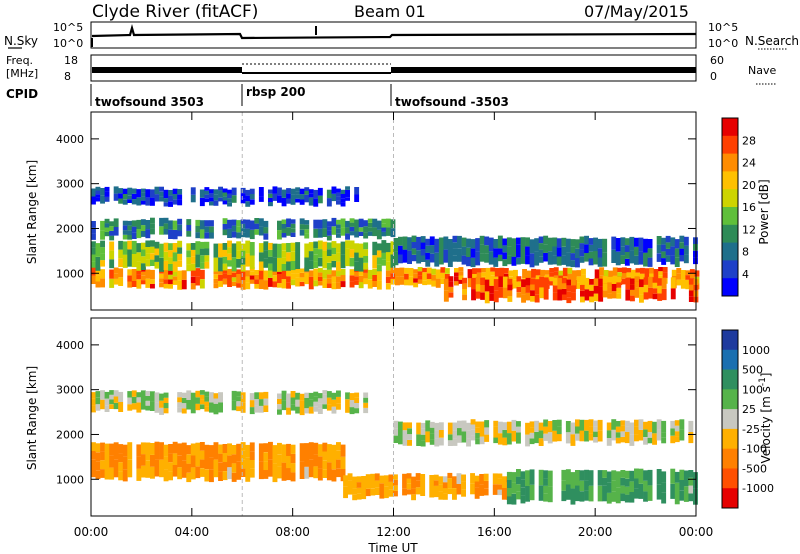  What do you see at coordinates (749, 140) in the screenshot?
I see `power-colorbar-tick-0: 28` at bounding box center [749, 140].